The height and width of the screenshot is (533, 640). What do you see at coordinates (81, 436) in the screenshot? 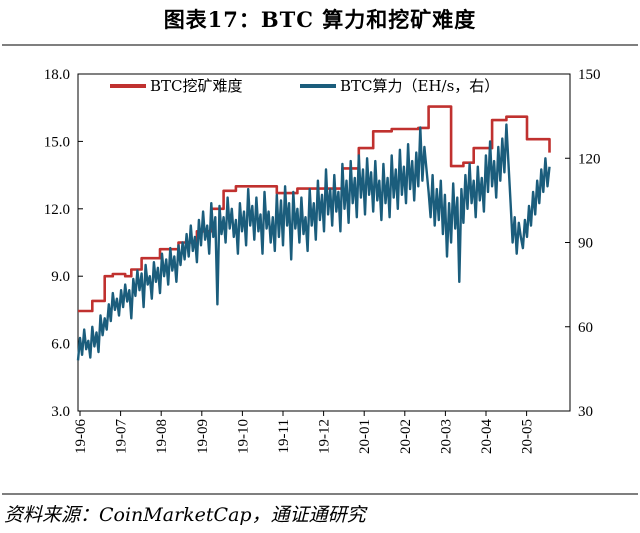
I see `x-tick-label: 19-06` at bounding box center [81, 436].